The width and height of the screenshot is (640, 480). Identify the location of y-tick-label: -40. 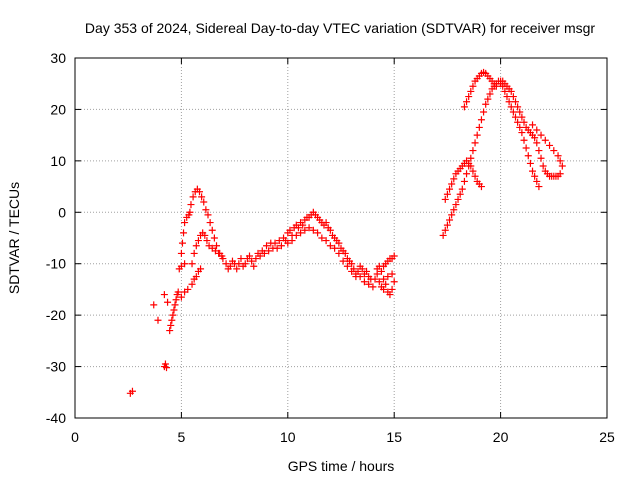
(56, 418).